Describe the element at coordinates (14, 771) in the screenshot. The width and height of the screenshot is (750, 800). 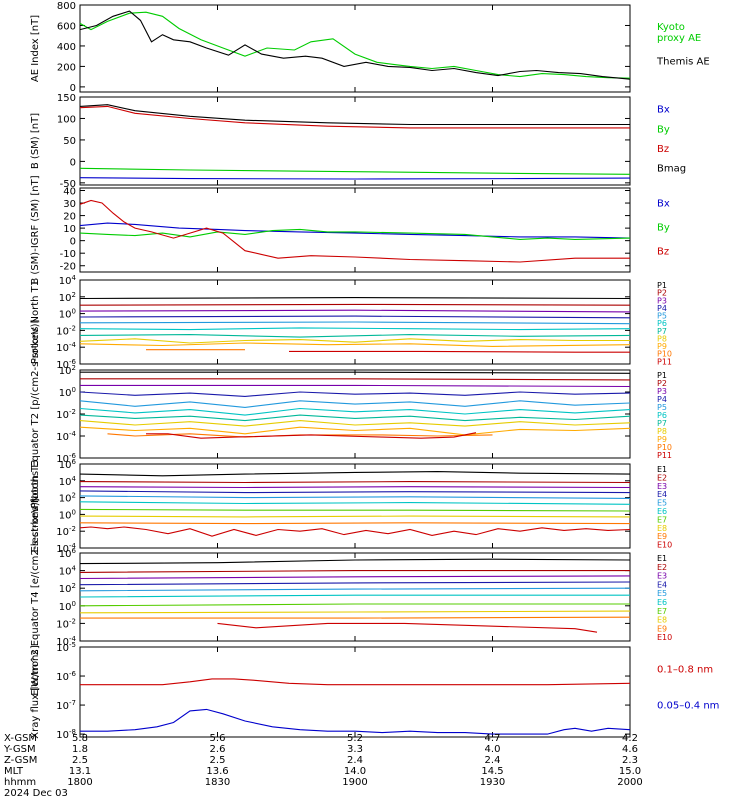
I see `axis-row-label: MLT` at that location.